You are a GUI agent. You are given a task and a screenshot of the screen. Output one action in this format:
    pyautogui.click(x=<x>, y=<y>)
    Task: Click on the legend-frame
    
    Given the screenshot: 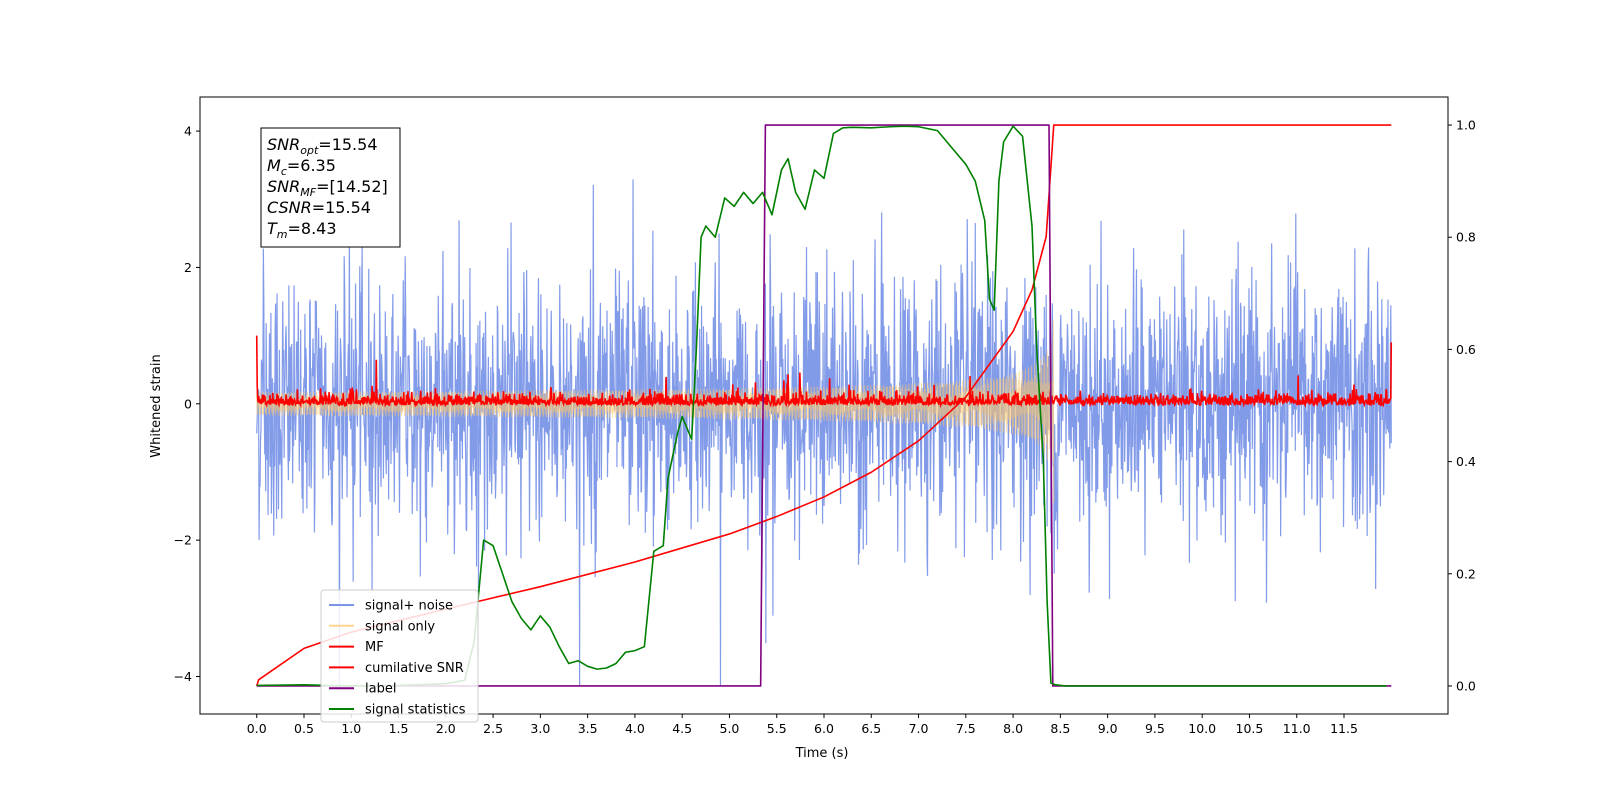 What is the action you would take?
    pyautogui.click(x=399, y=656)
    